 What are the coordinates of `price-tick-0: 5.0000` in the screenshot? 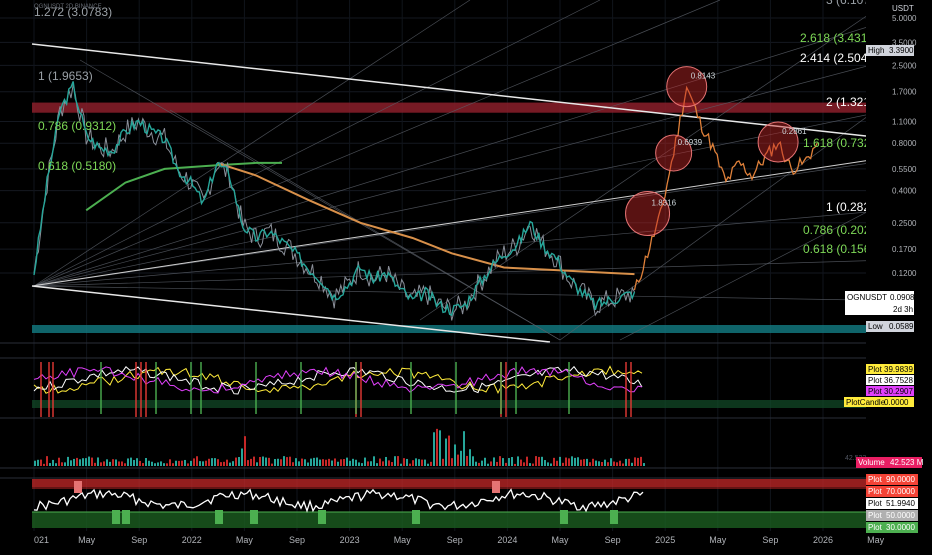 It's located at (904, 18).